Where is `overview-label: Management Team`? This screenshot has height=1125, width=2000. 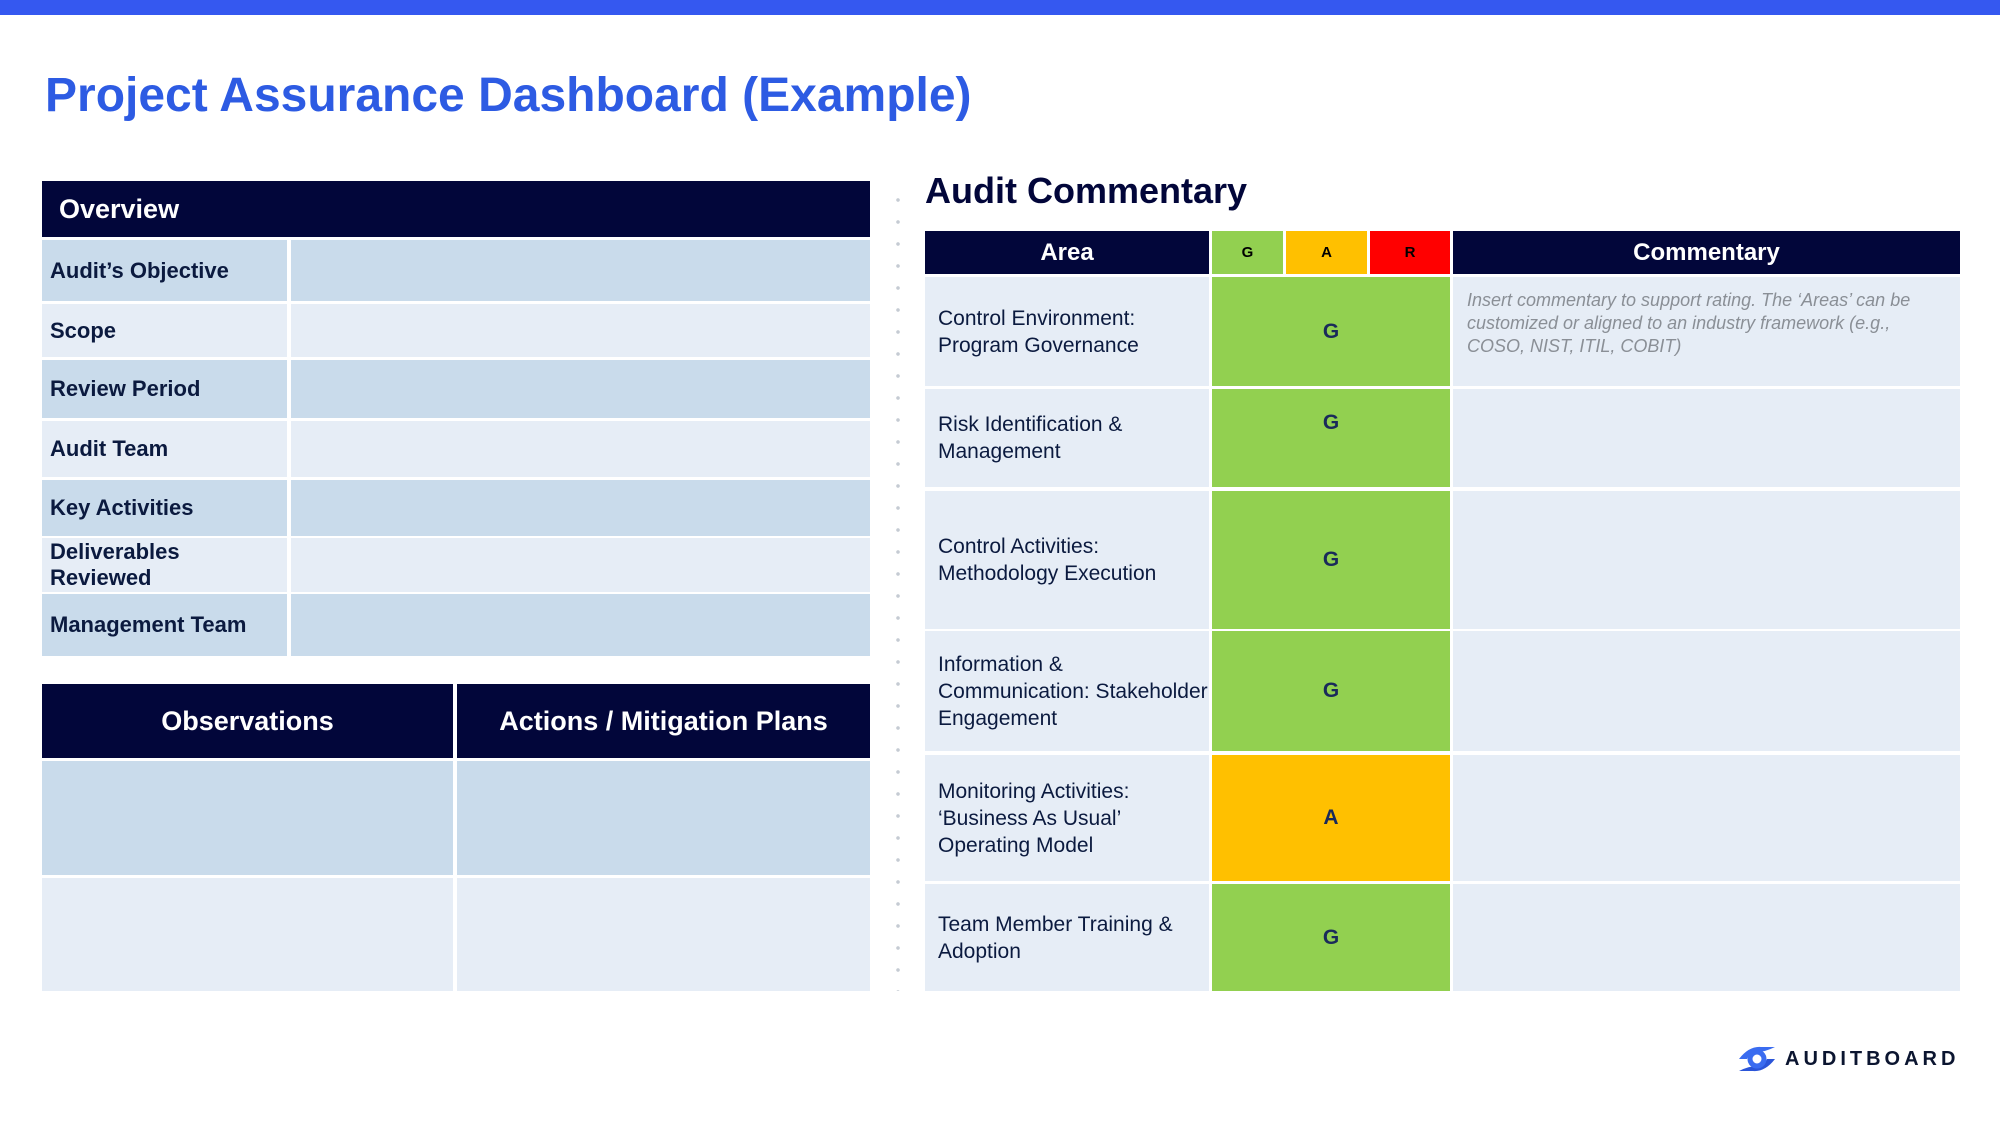 overview-label: Management Team is located at coordinates (164, 625).